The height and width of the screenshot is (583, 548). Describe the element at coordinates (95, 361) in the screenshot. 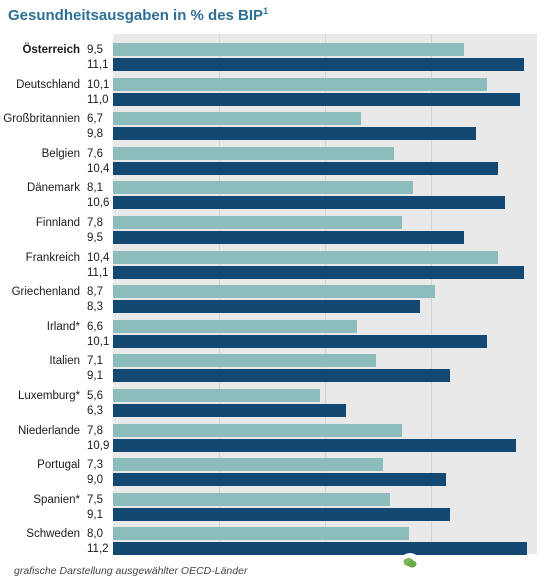

I see `value-label: 7,1` at that location.